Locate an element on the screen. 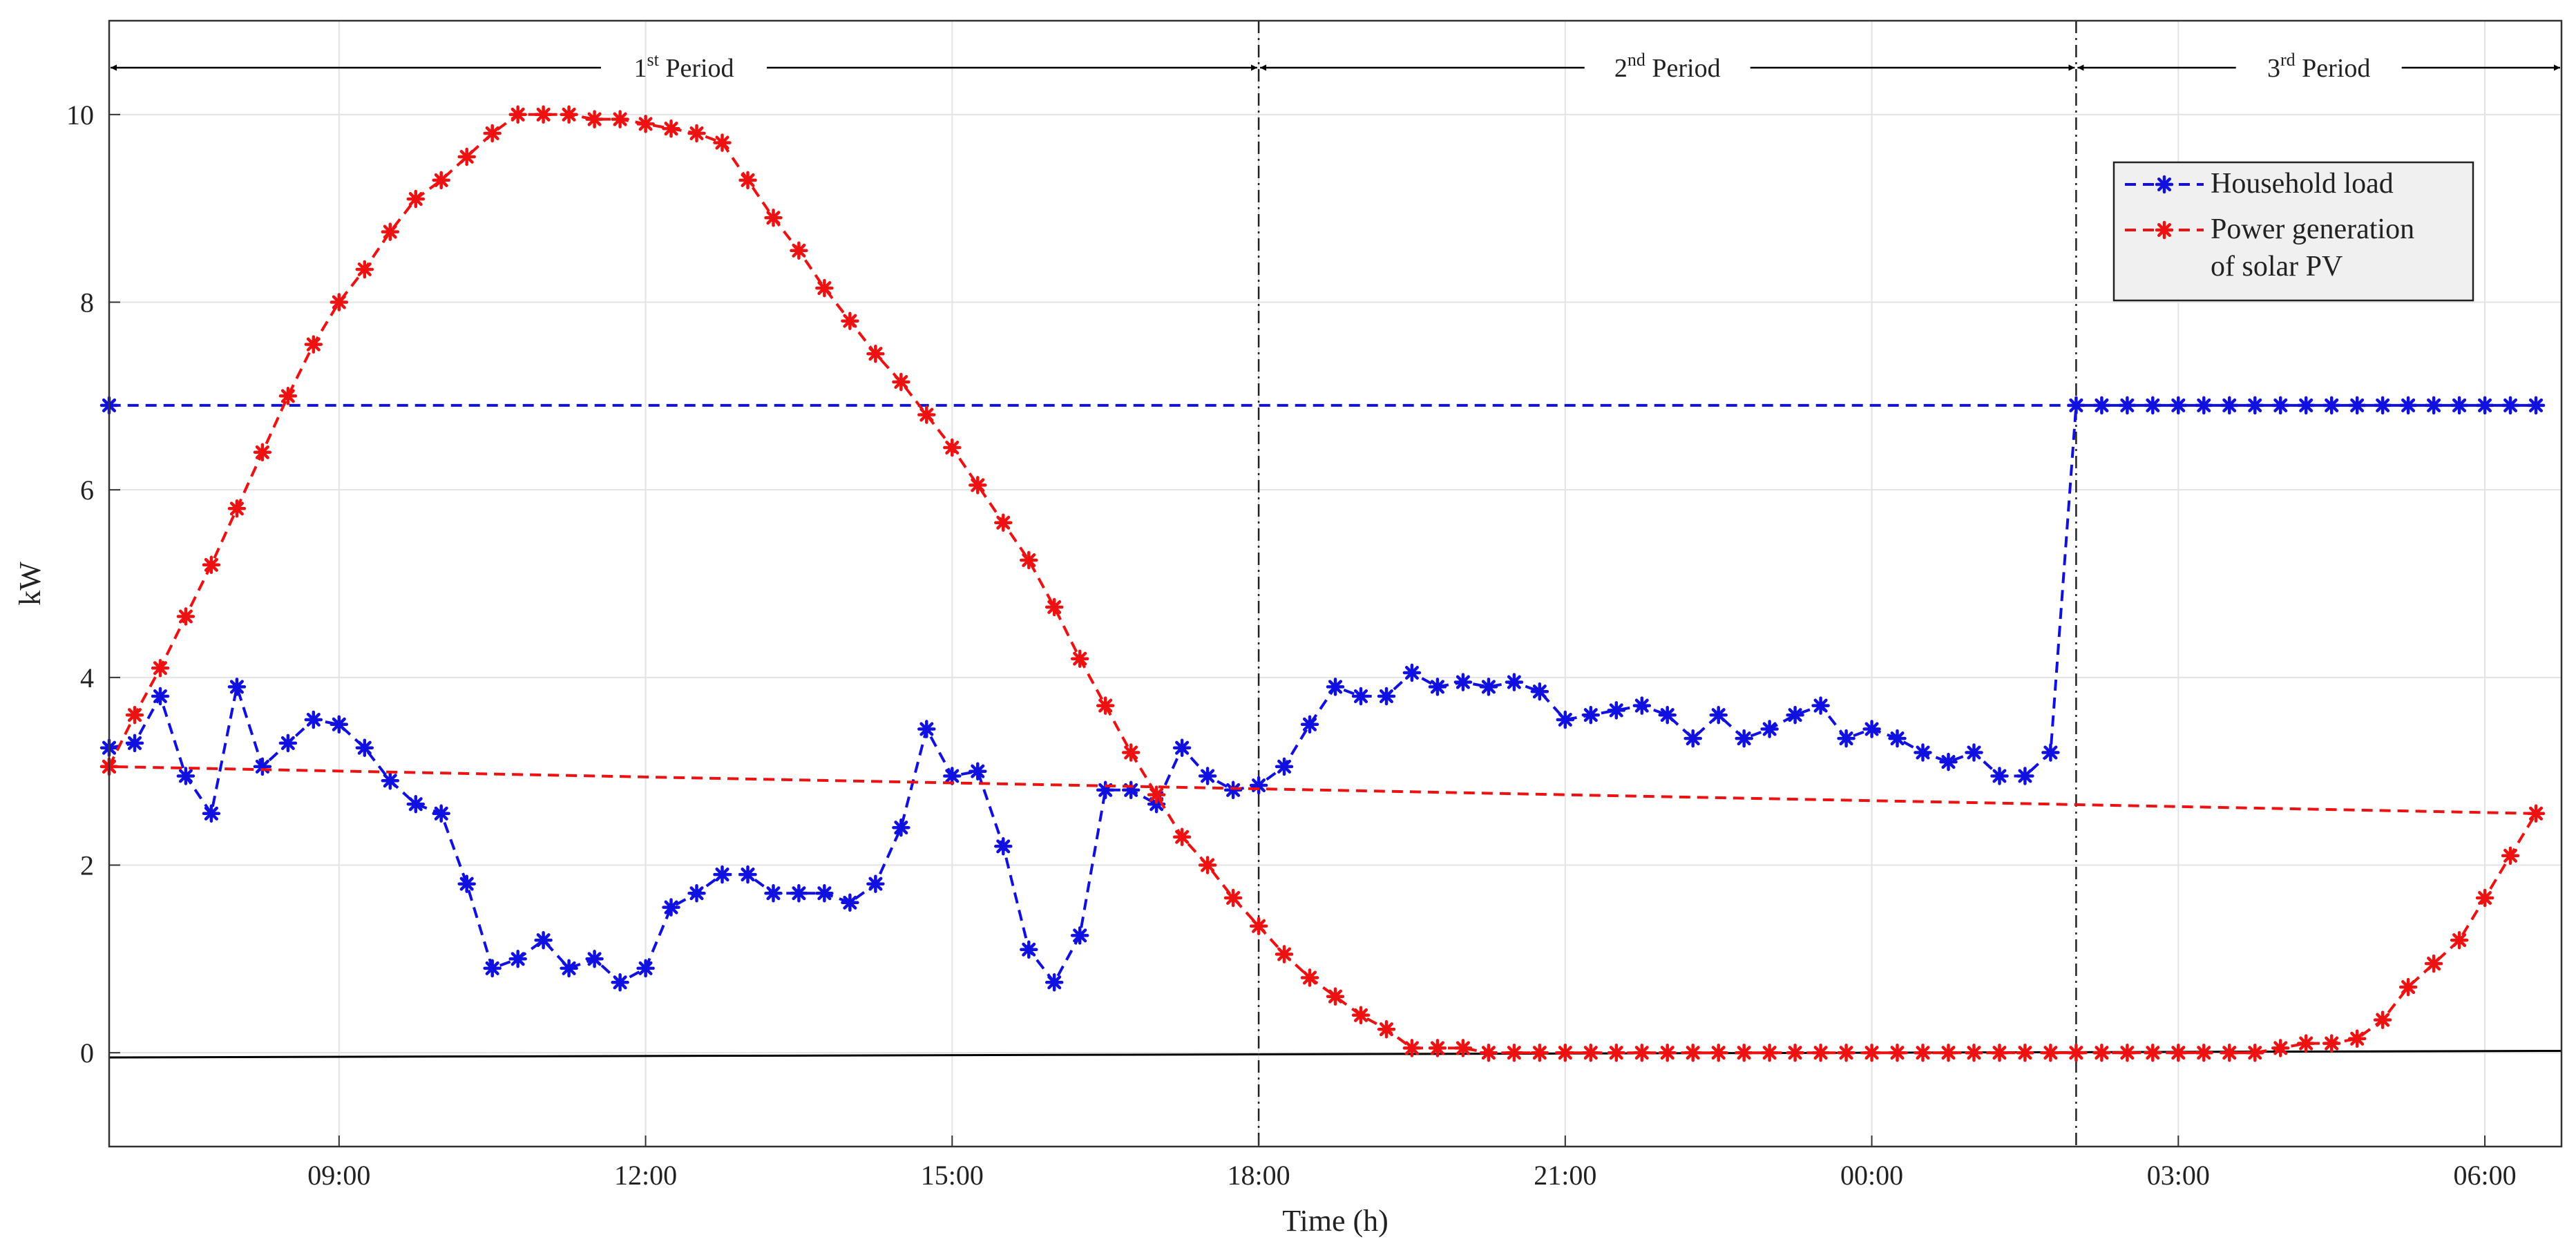  x-tick-label: 06:00 is located at coordinates (2485, 1175).